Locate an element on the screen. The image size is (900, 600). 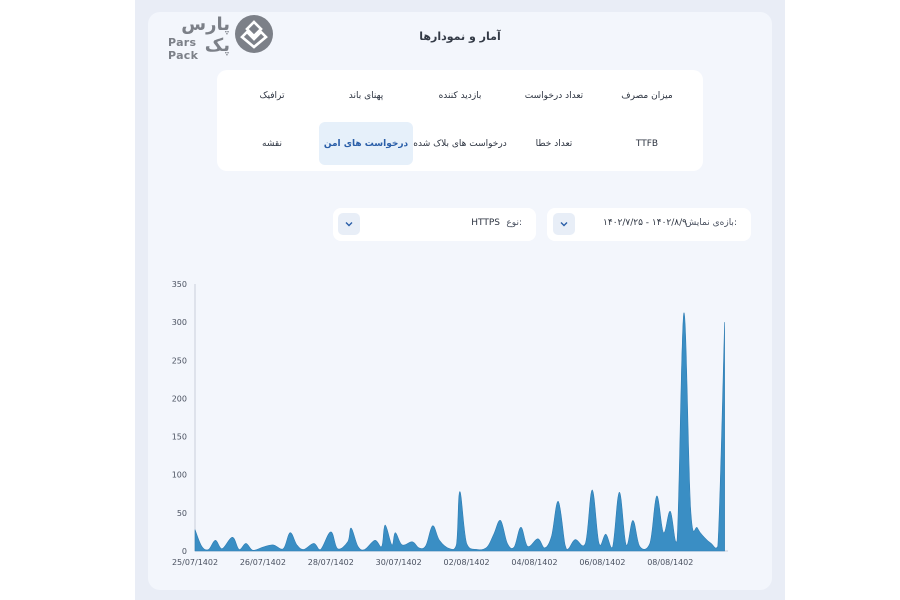
tab-2: بازدید کننده is located at coordinates (460, 95).